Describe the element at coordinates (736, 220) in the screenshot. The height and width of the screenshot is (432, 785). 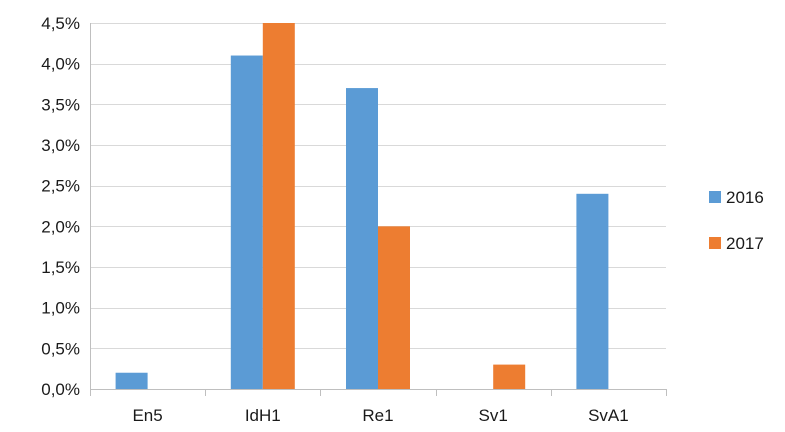
I see `legend: 2016 2017` at that location.